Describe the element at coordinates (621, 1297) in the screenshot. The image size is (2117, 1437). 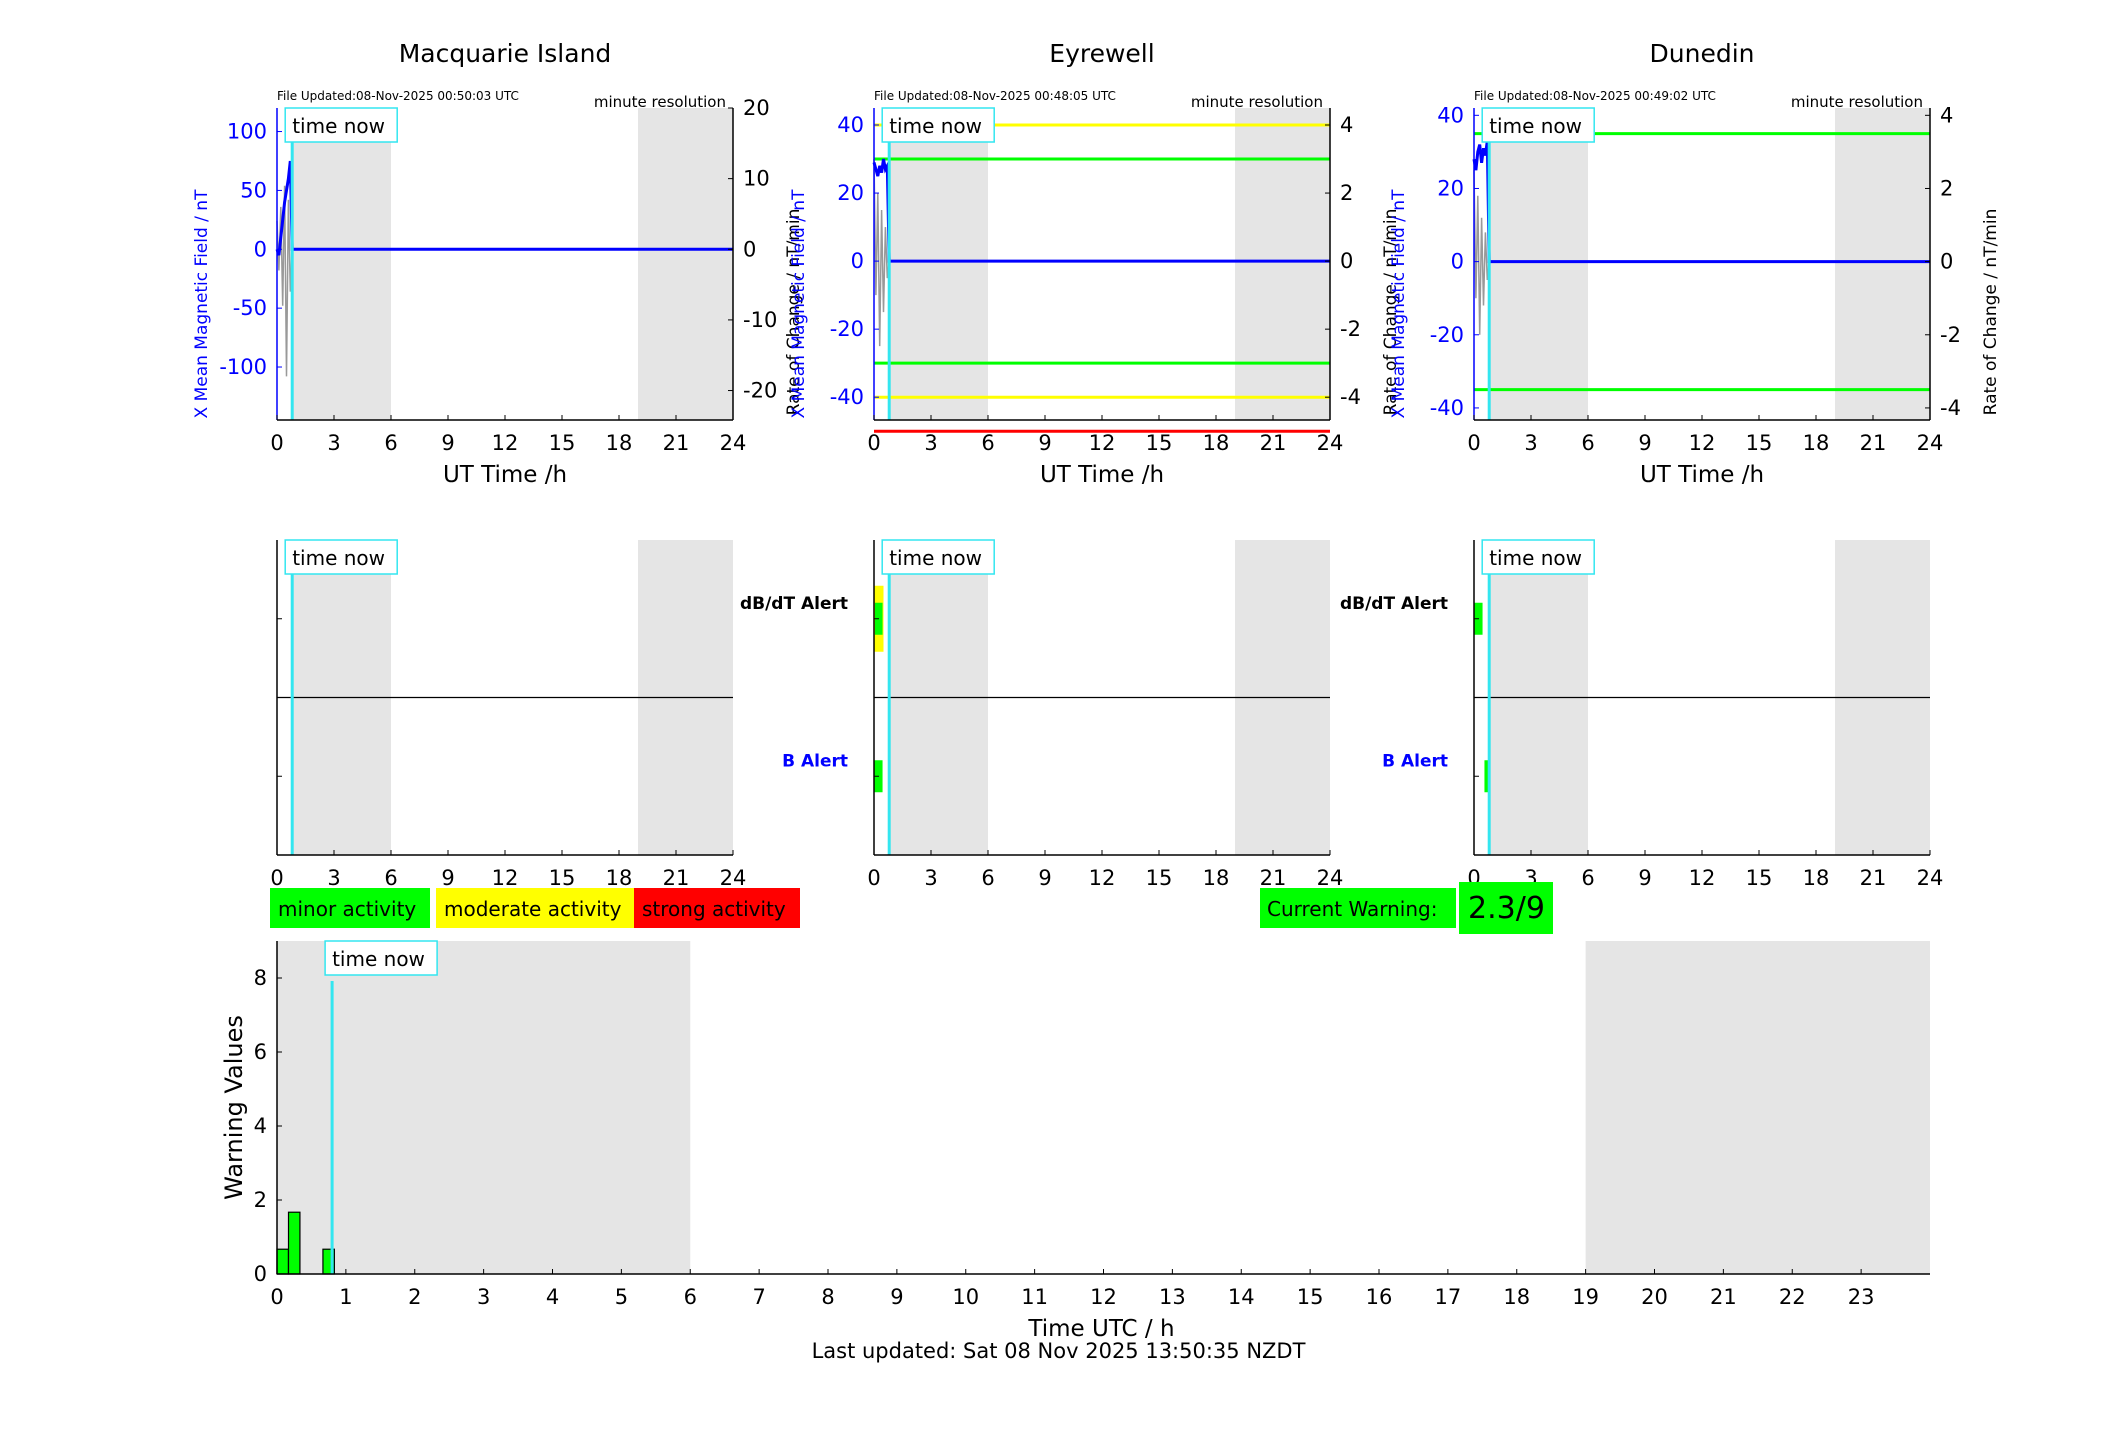
I see `x-tick-label: 5` at that location.